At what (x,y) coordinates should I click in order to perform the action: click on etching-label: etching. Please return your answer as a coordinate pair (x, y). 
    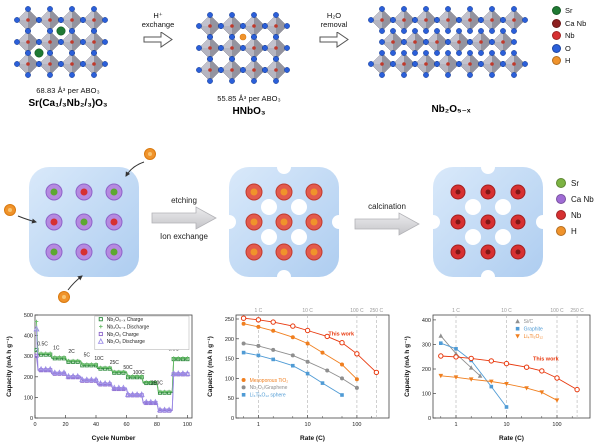
    Looking at the image, I should click on (184, 200).